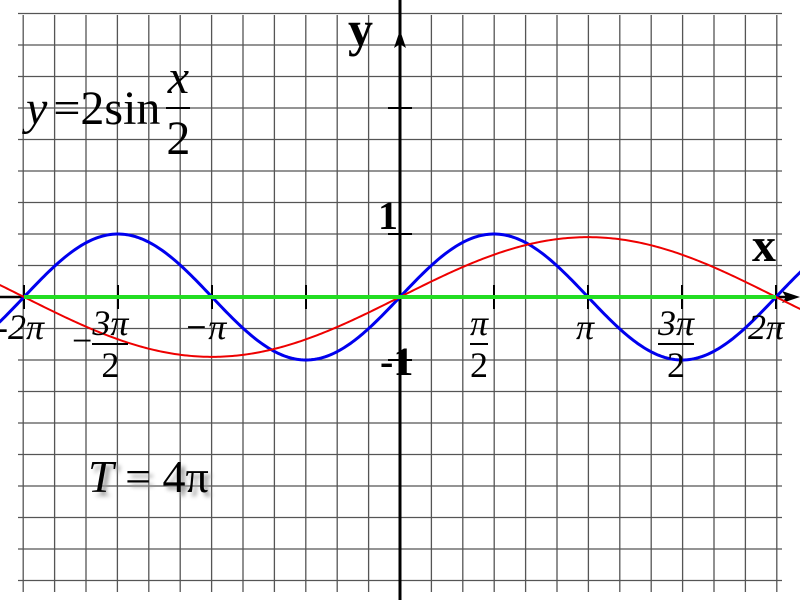 The image size is (800, 600). I want to click on x-tick-label: -2π, so click(22, 327).